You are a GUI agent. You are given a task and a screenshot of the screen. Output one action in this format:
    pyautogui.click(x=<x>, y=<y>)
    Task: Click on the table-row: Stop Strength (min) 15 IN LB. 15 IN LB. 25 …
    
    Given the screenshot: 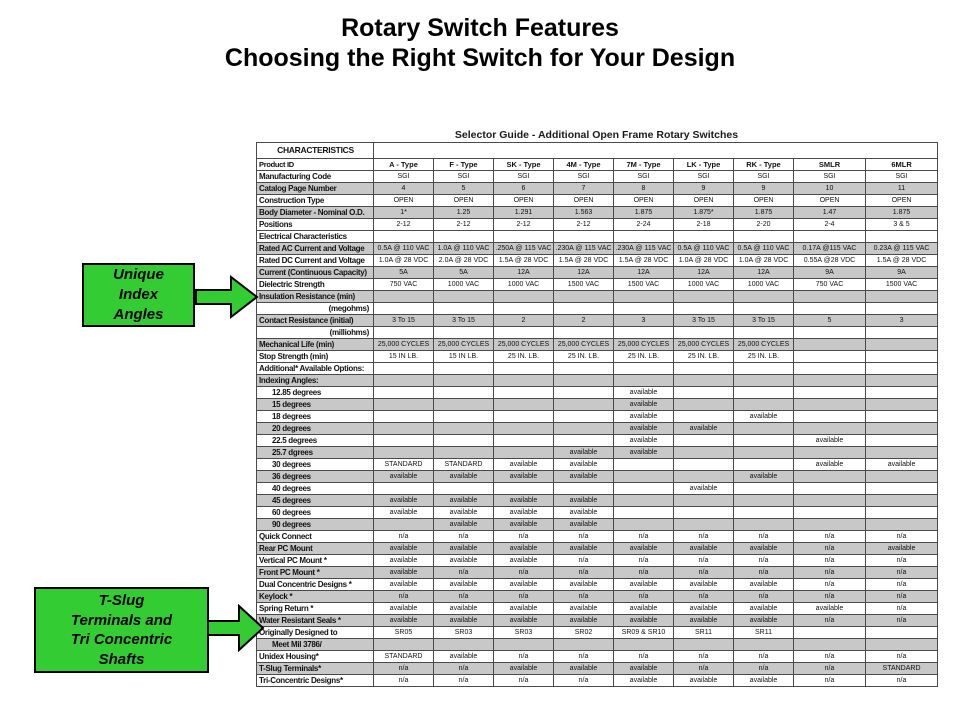 What is the action you would take?
    pyautogui.click(x=597, y=356)
    